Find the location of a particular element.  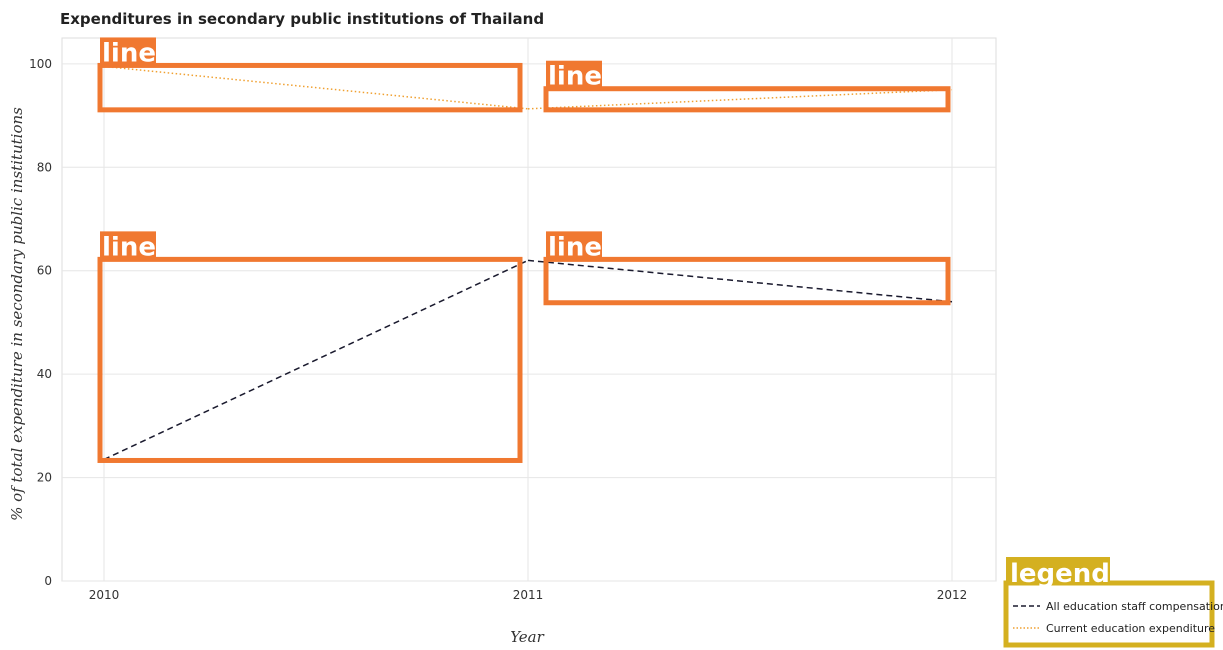

y-tick-label: 0 is located at coordinates (48, 581).